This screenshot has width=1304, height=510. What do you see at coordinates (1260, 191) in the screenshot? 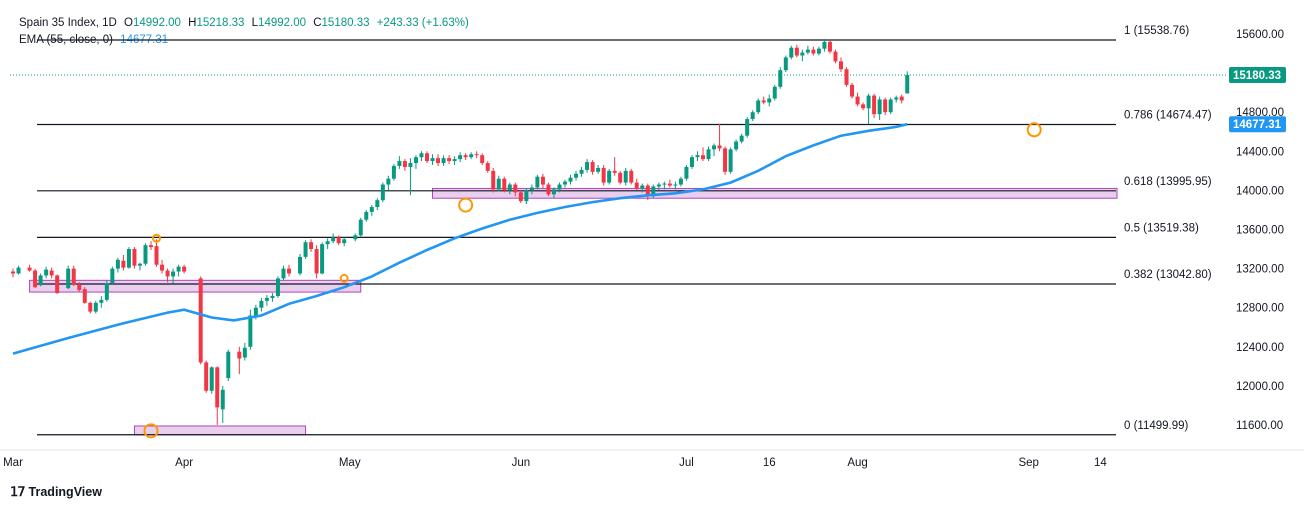
I see `y-tick-label: 14000.00` at bounding box center [1260, 191].